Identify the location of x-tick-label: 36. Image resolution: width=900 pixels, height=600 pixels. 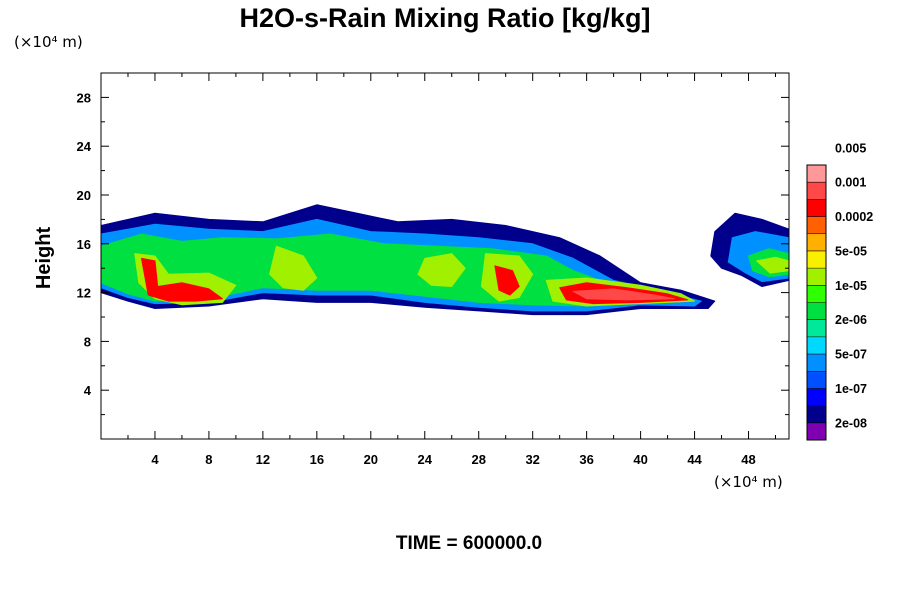
(586, 459).